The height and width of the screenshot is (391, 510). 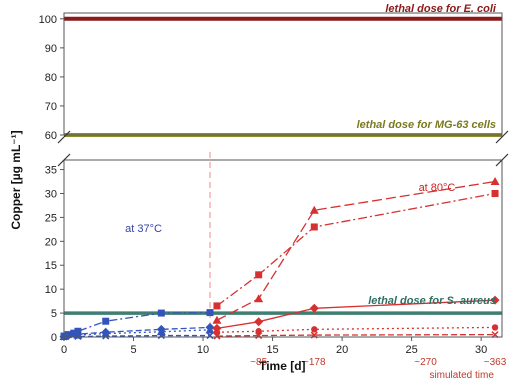 I want to click on y-tick-label: 15, so click(x=51, y=266).